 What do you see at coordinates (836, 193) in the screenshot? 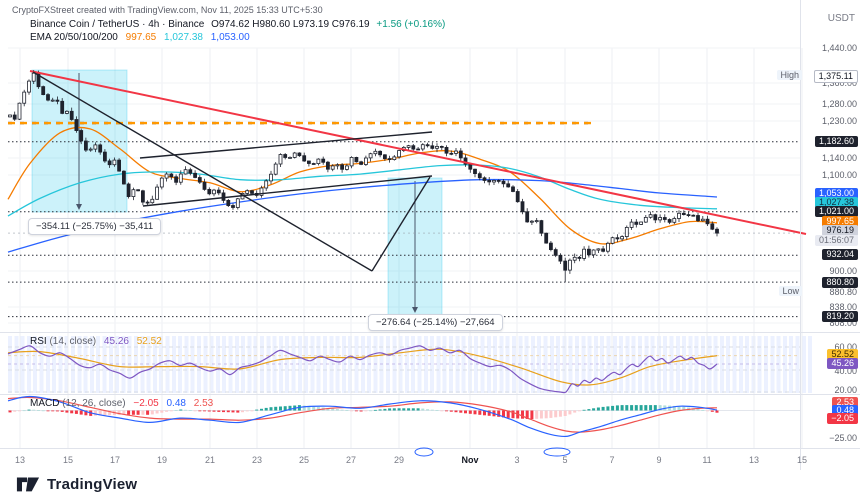
I see `price-badge: 1,053.00` at bounding box center [836, 193].